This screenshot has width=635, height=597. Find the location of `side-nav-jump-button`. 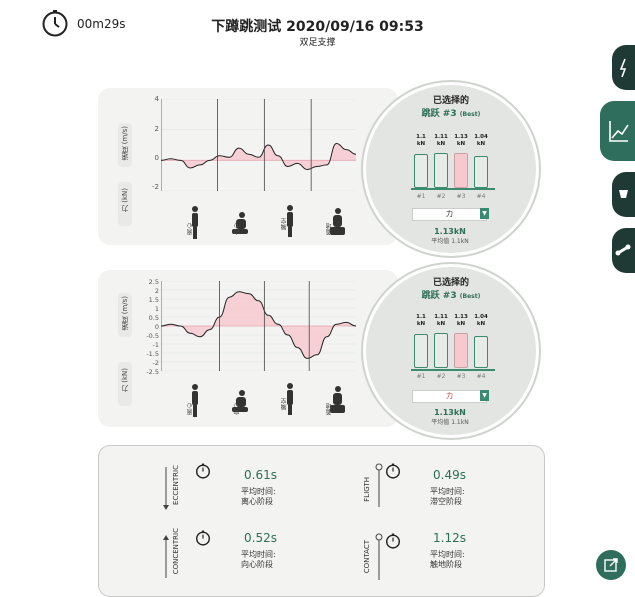

side-nav-jump-button is located at coordinates (623, 67).